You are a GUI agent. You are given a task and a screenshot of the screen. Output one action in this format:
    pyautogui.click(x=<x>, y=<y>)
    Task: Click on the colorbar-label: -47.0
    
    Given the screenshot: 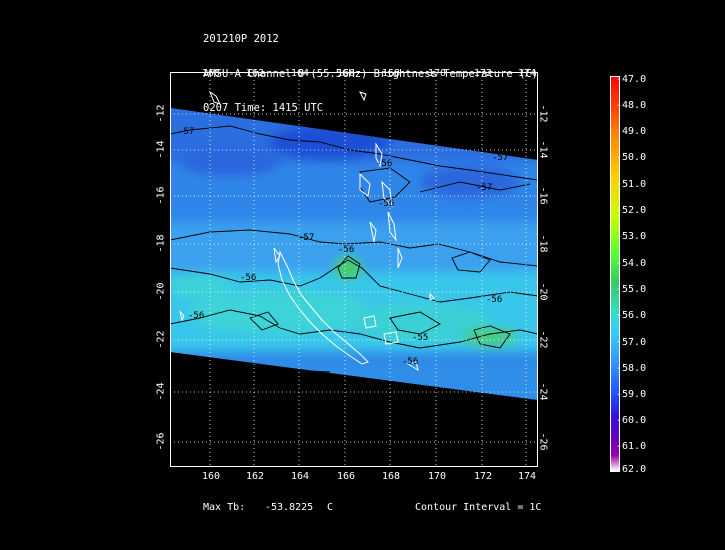 What is the action you would take?
    pyautogui.click(x=631, y=79)
    